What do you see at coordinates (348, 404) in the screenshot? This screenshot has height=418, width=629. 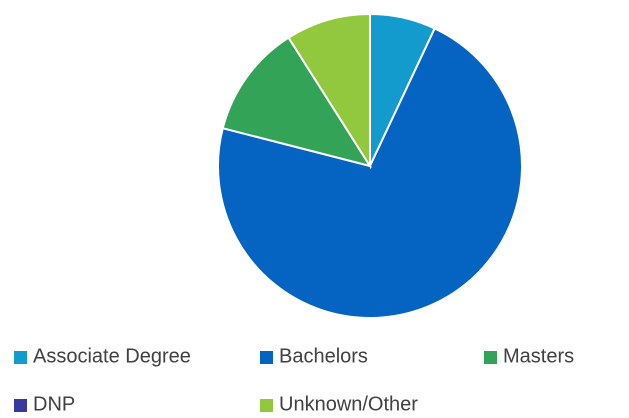 I see `legend-label: Unknown/Other` at bounding box center [348, 404].